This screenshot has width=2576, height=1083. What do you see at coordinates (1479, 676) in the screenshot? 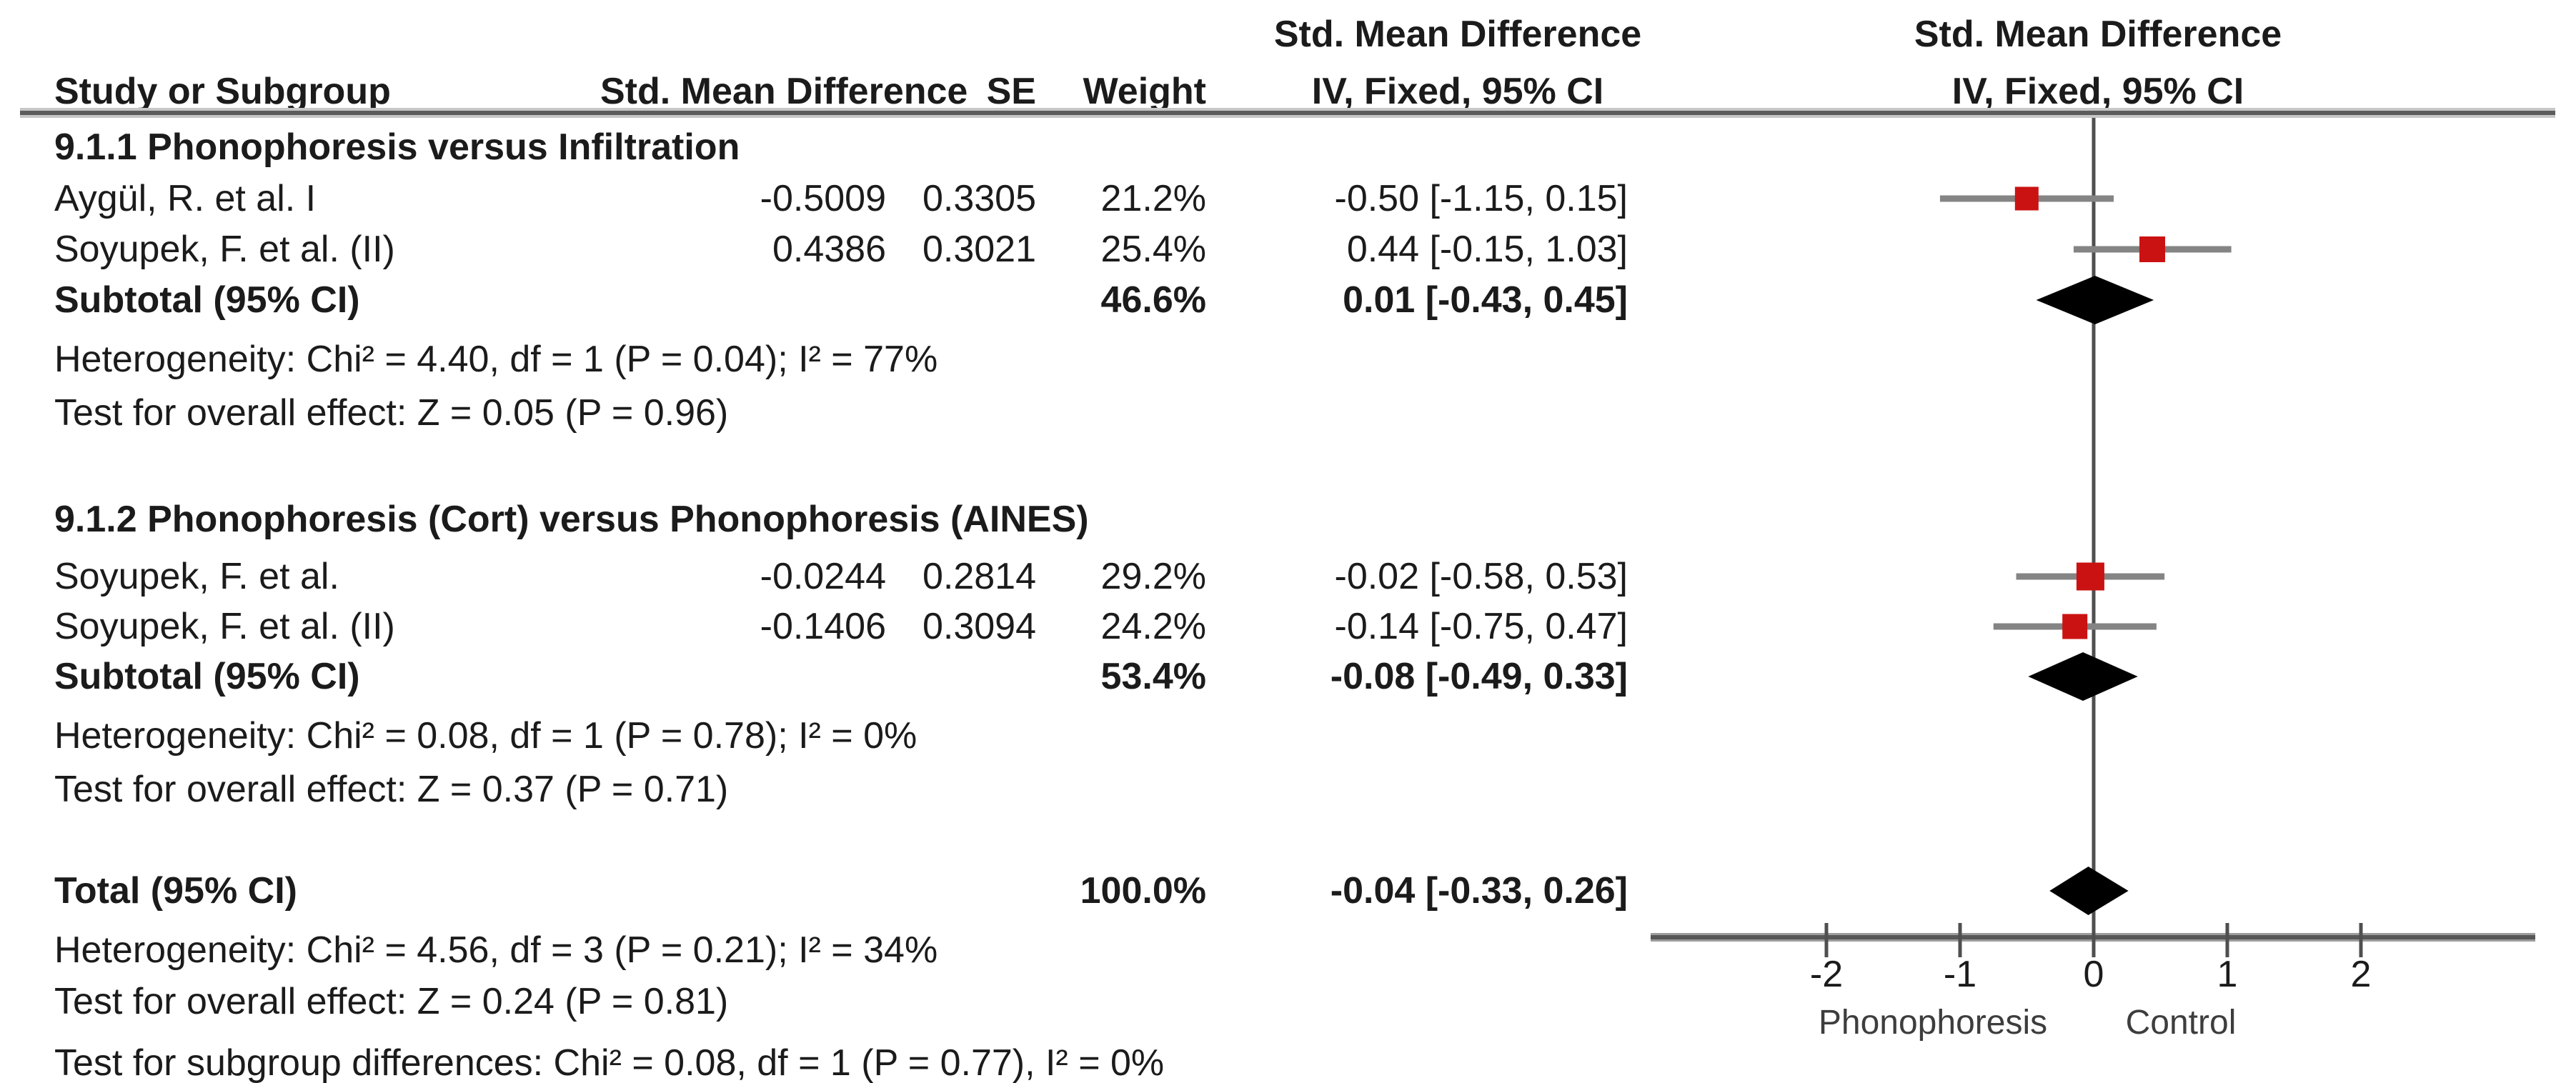
I see `subtotal-ci-text: -0.08 [-0.49, 0.33]` at bounding box center [1479, 676].